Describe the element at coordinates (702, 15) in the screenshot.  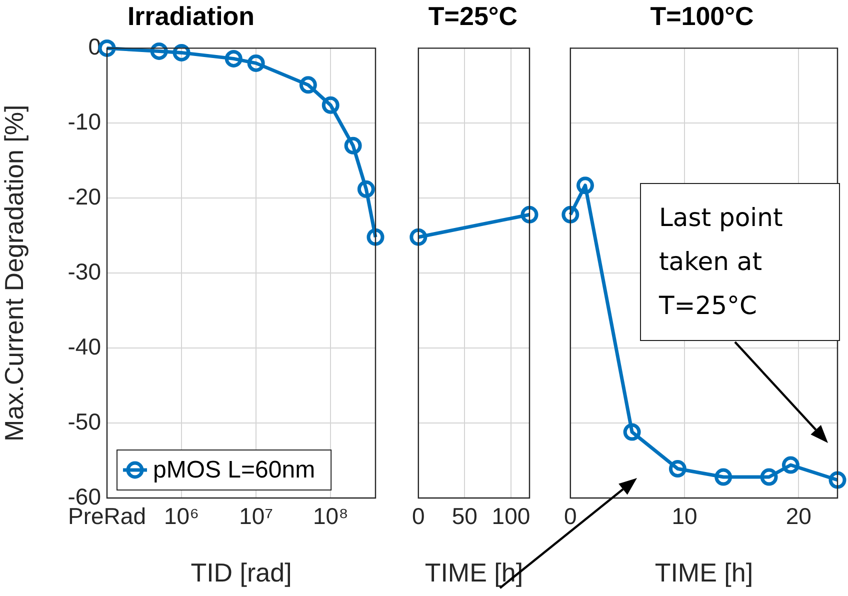
I see `chart-title: T=100°C` at that location.